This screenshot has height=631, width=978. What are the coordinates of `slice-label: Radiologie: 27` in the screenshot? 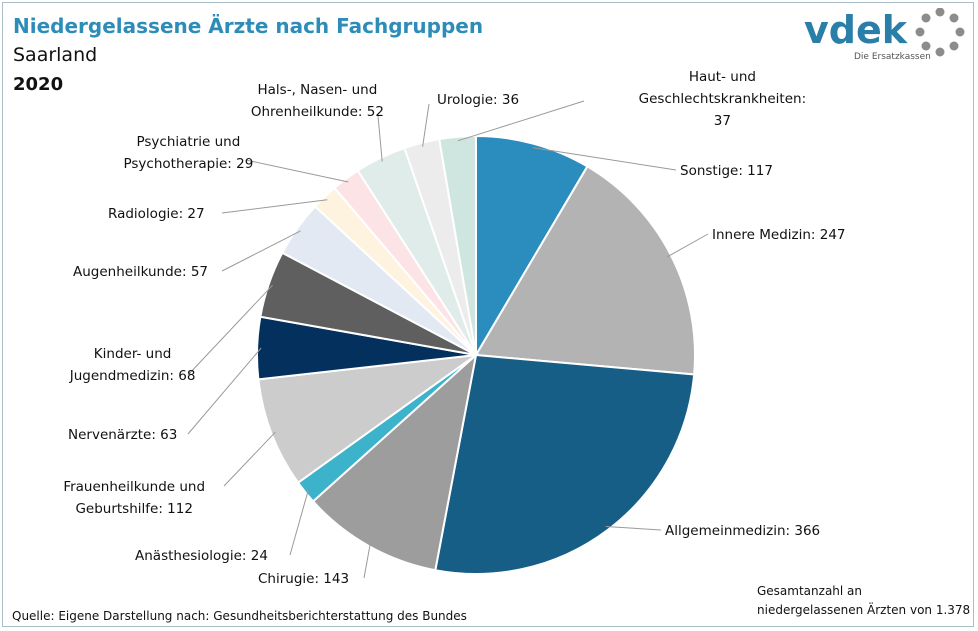 It's located at (156, 214).